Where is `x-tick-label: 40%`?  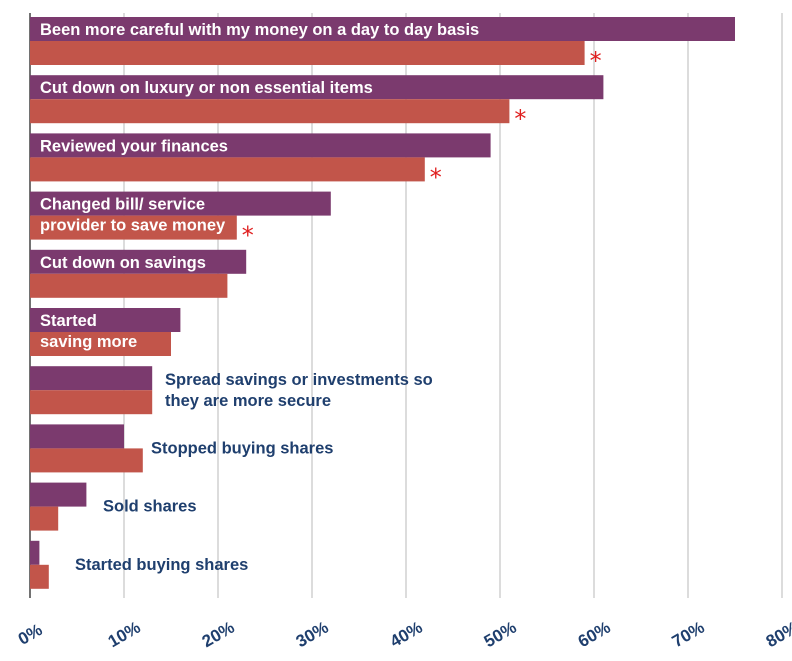 x-tick-label: 40% is located at coordinates (406, 634).